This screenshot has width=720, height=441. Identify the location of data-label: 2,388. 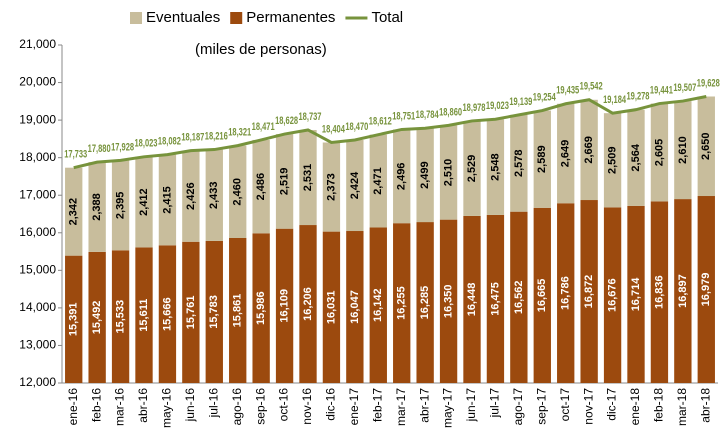
(97, 207).